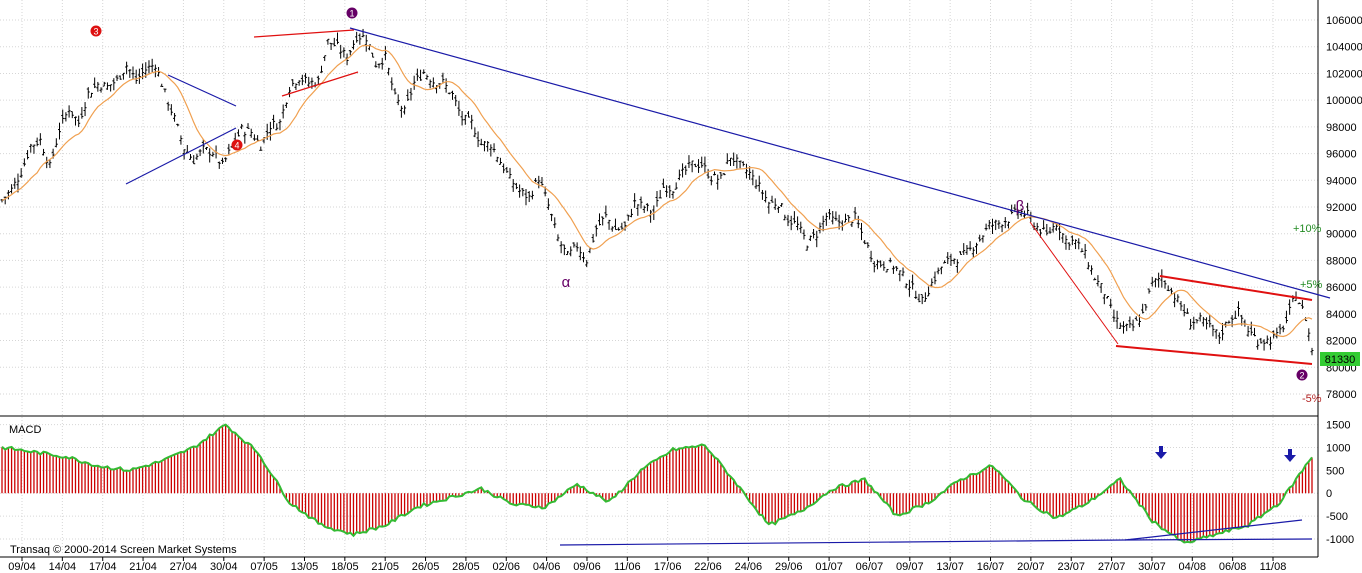 This screenshot has width=1362, height=573. I want to click on date-tick-label: 11/08, so click(1273, 567).